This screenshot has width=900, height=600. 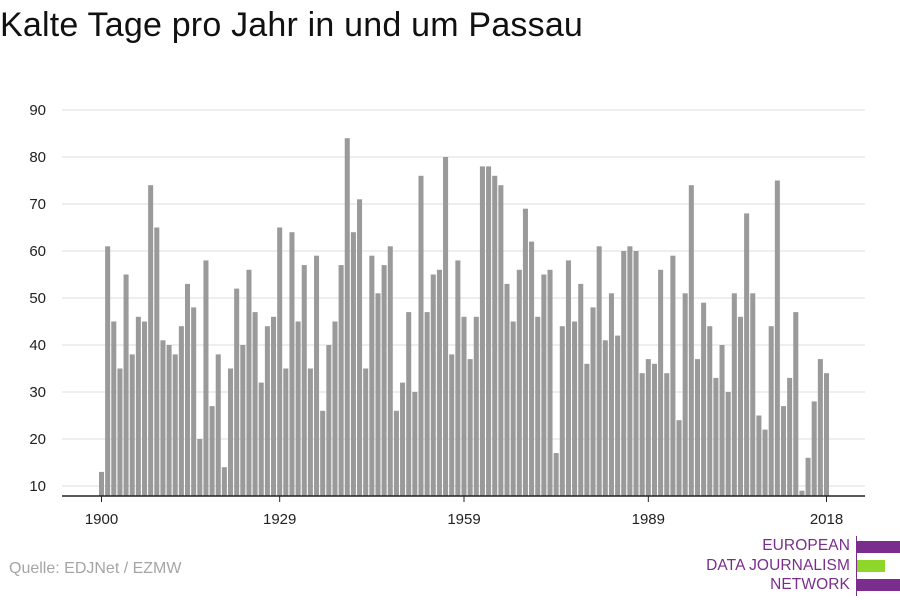 I want to click on x-tick-label: 1989, so click(x=648, y=519).